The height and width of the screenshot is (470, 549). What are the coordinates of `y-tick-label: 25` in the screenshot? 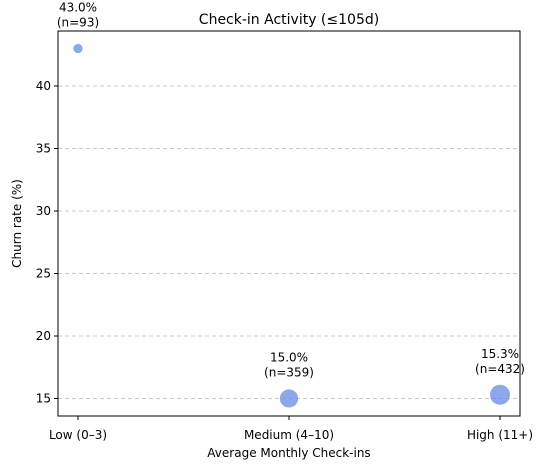 It's located at (43, 274).